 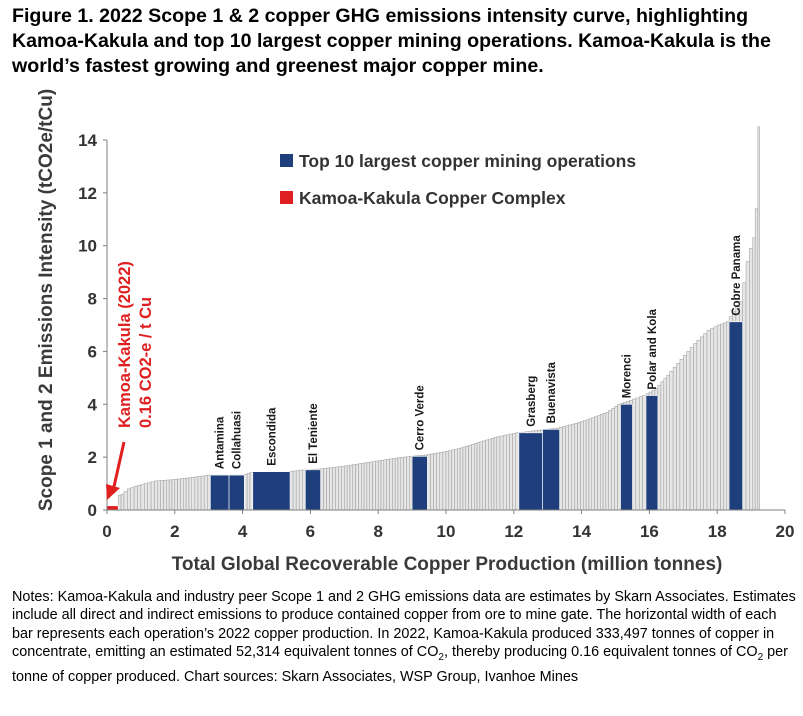 What do you see at coordinates (432, 198) in the screenshot?
I see `legend-label-kamoa: Kamoa-Kakula Copper Complex` at bounding box center [432, 198].